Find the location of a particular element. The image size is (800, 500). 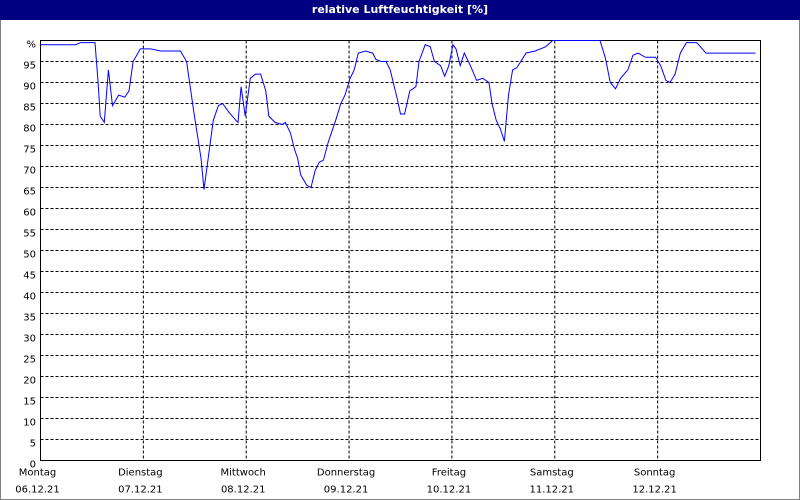

y-tick-label: 65 is located at coordinates (29, 192).